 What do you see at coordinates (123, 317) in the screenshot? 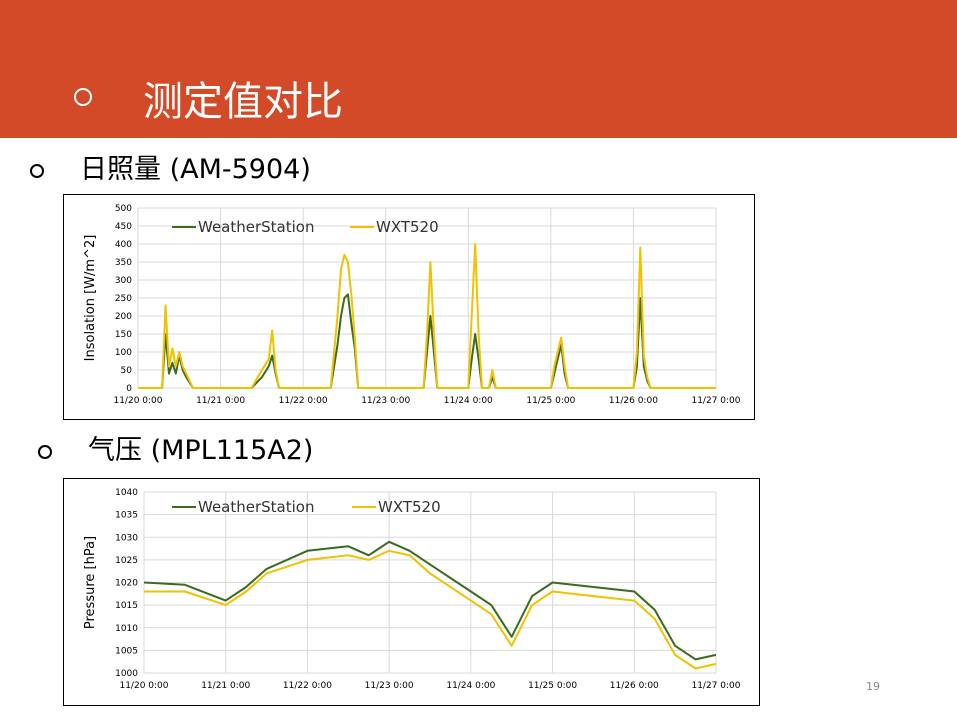
I see `y-tick-label: 200` at bounding box center [123, 317].